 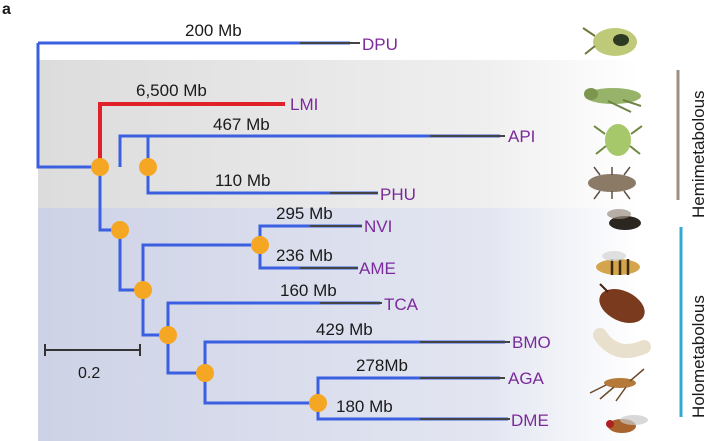 What do you see at coordinates (205, 373) in the screenshot?
I see `node-bmo-rest` at bounding box center [205, 373].